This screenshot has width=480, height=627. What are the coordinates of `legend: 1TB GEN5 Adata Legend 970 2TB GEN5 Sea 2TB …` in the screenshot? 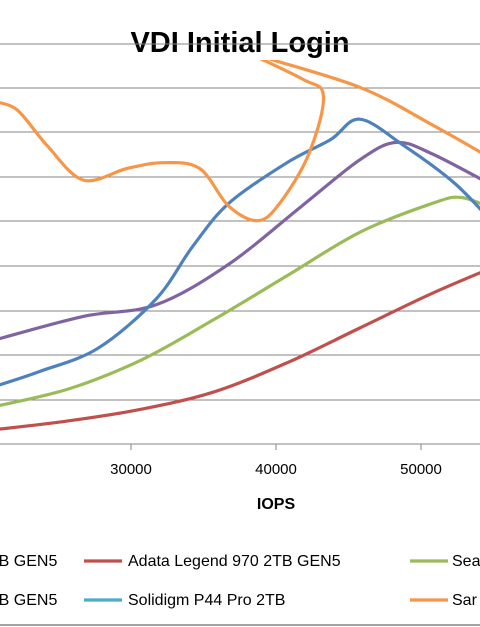 It's located at (240, 581).